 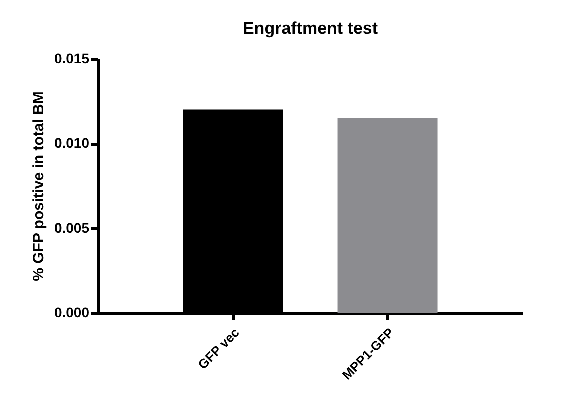 I want to click on y-tick-label: 0.015, so click(x=72, y=58).